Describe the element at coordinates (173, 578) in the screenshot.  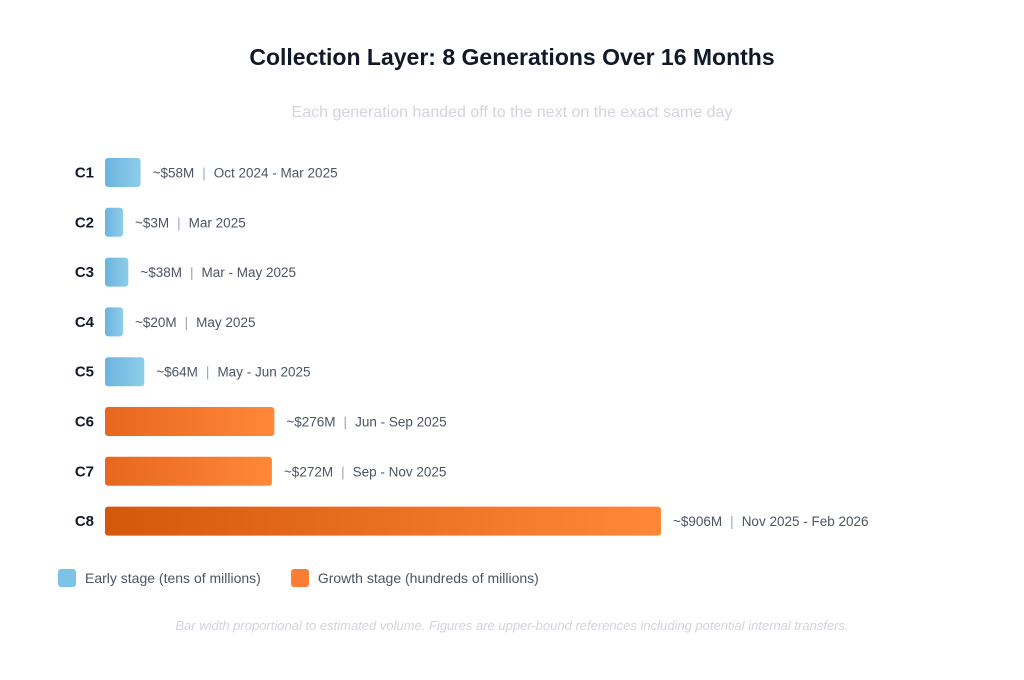
I see `legend-label-early: Early stage (tens of millions)` at that location.